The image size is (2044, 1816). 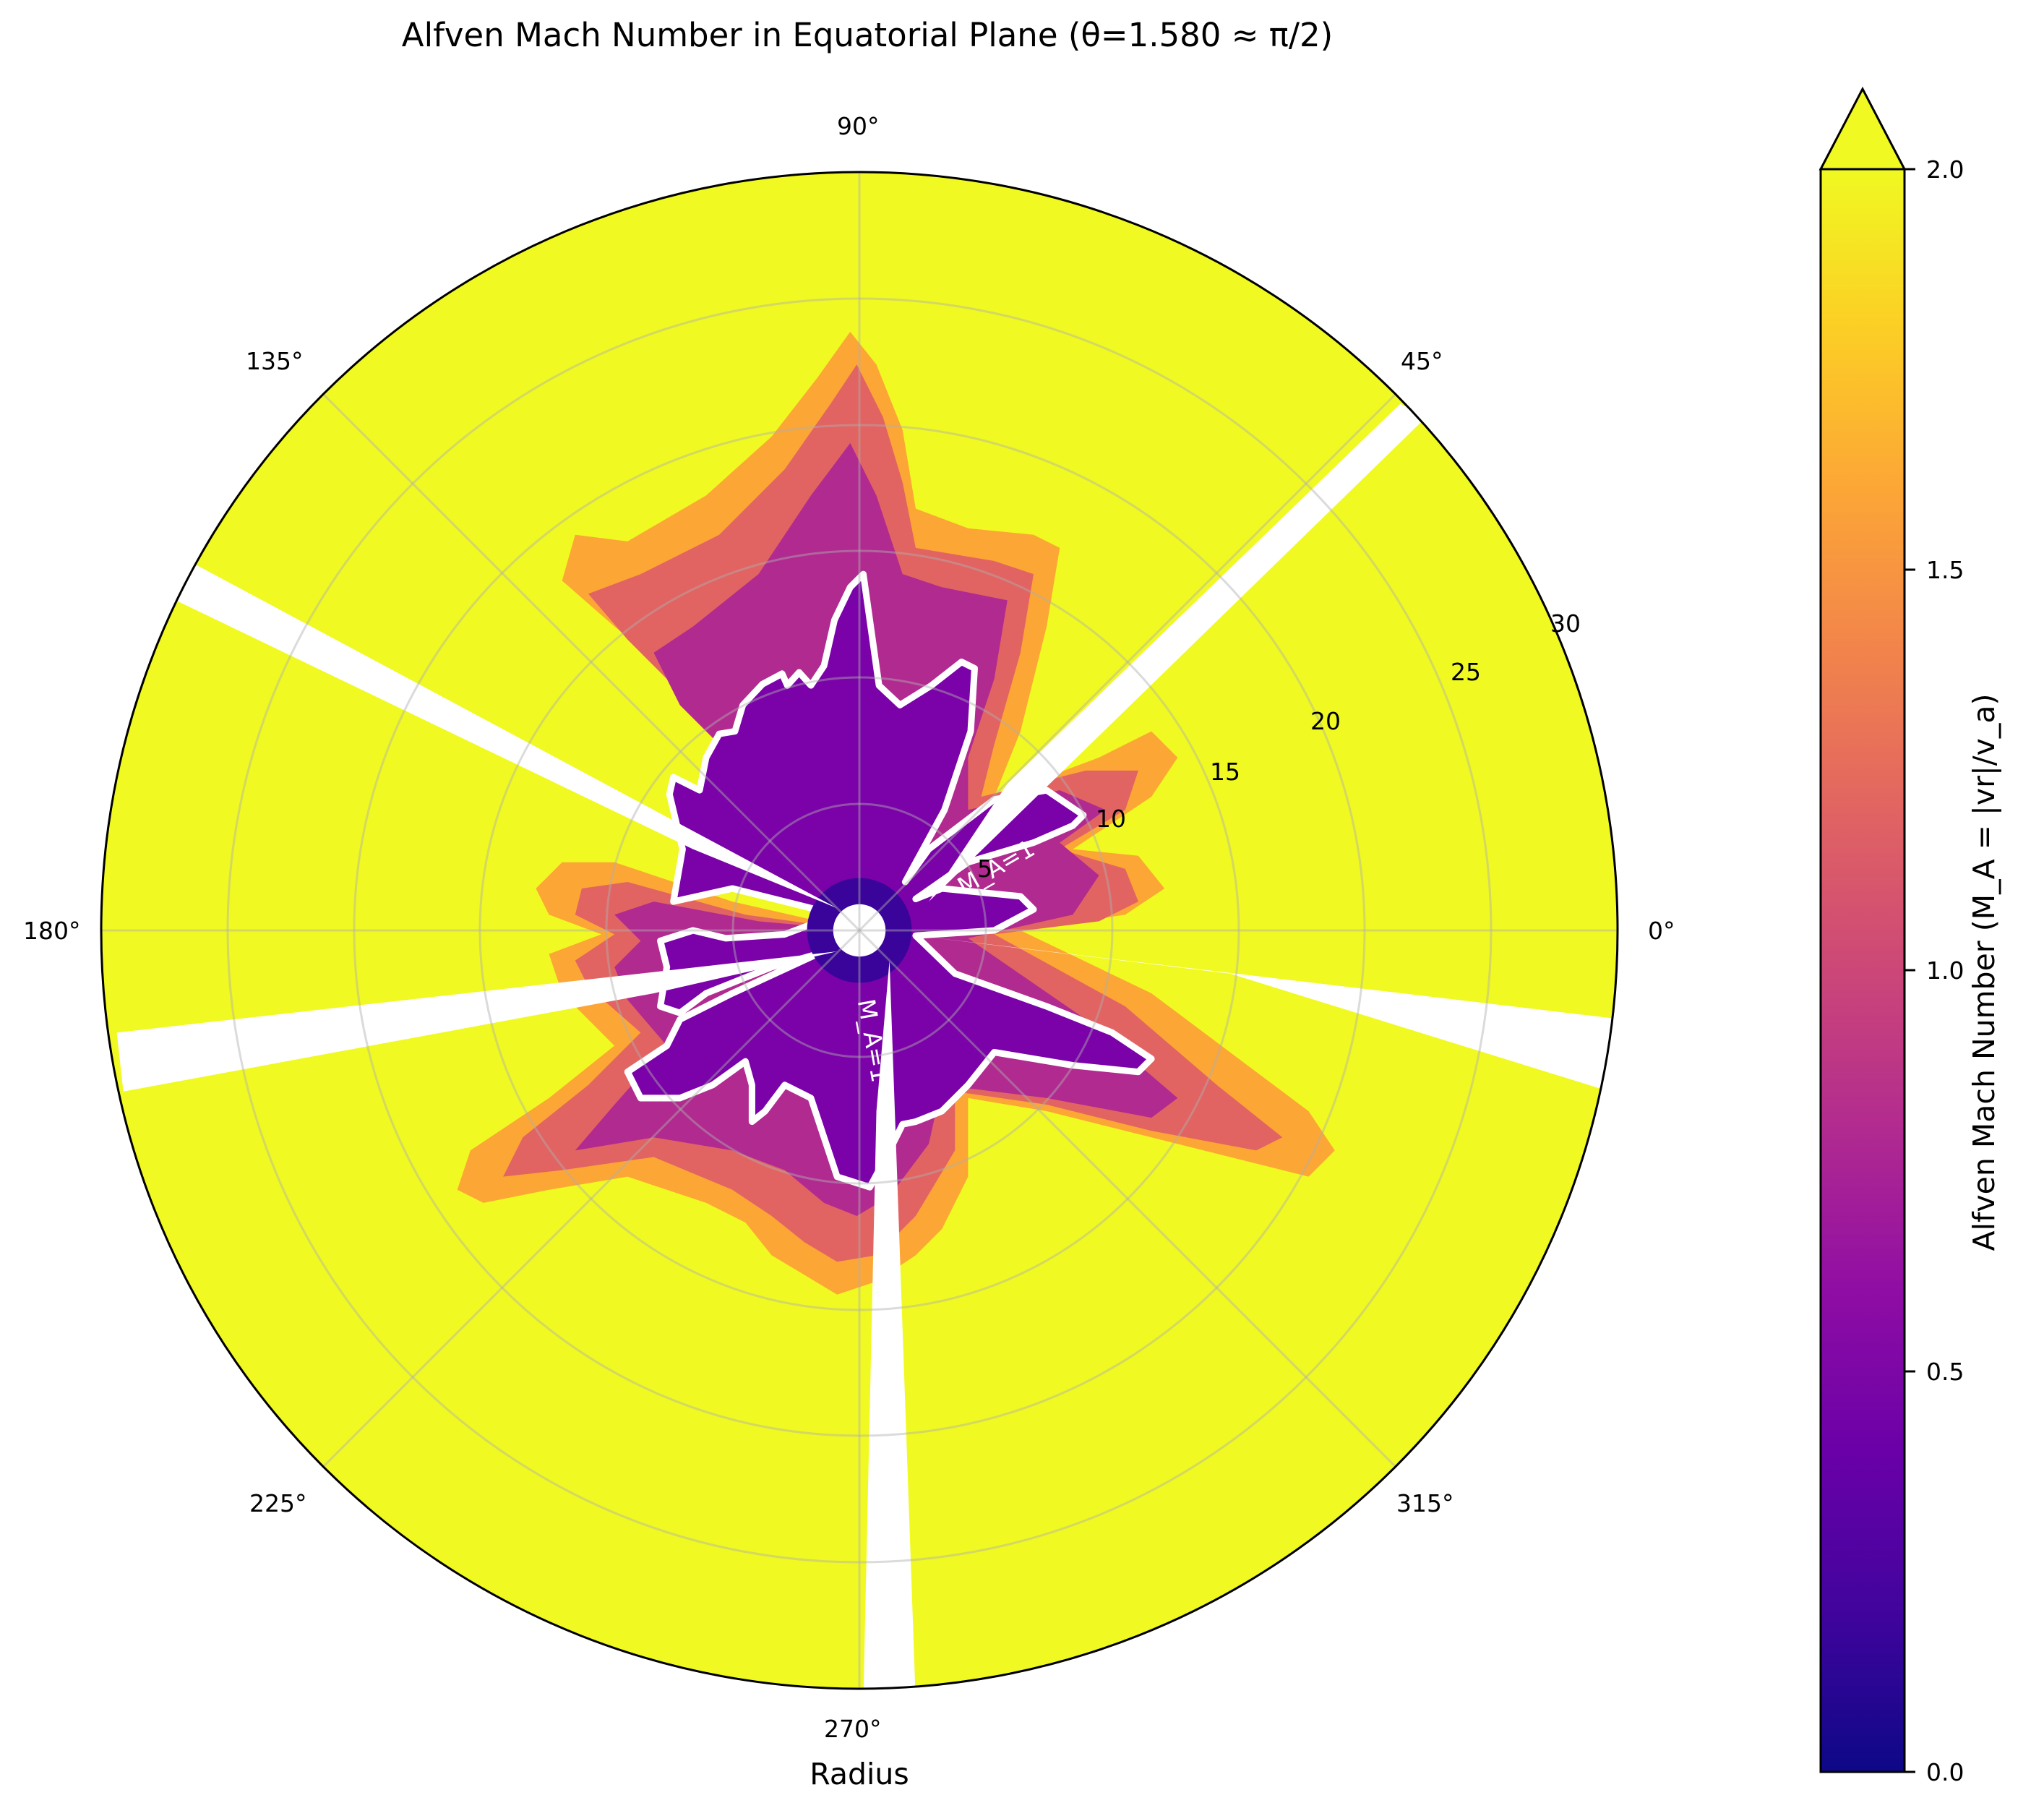 I want to click on inner-boundary-hole, so click(x=859, y=930).